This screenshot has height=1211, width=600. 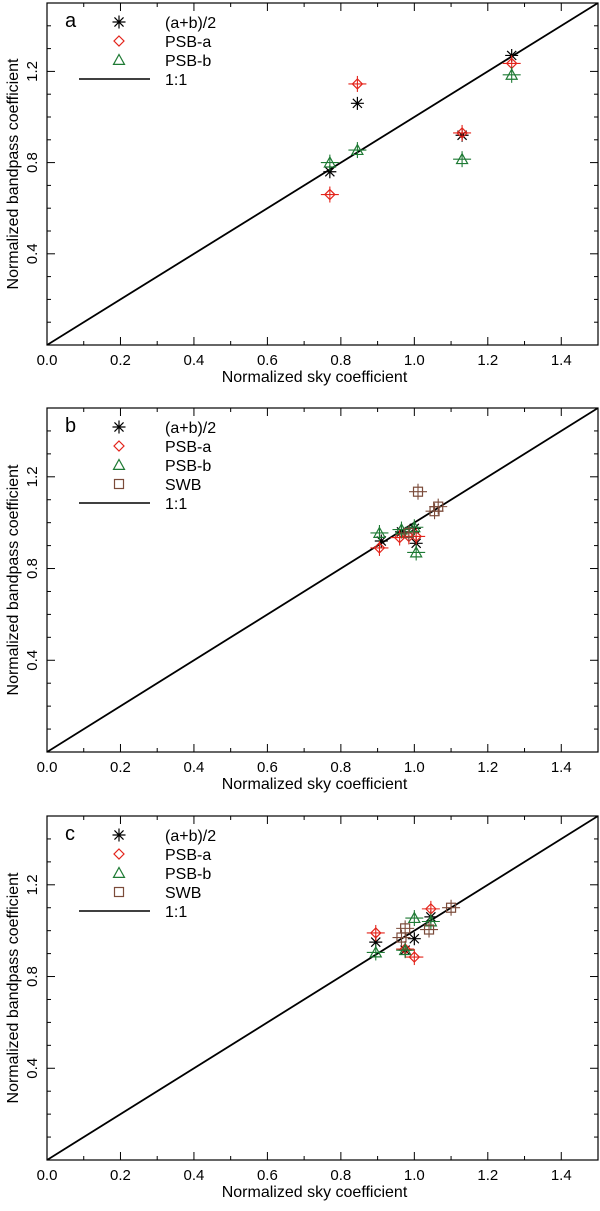 What do you see at coordinates (147, 52) in the screenshot?
I see `legend: (a+b)/2 PSB-a PSB-b 1:1` at bounding box center [147, 52].